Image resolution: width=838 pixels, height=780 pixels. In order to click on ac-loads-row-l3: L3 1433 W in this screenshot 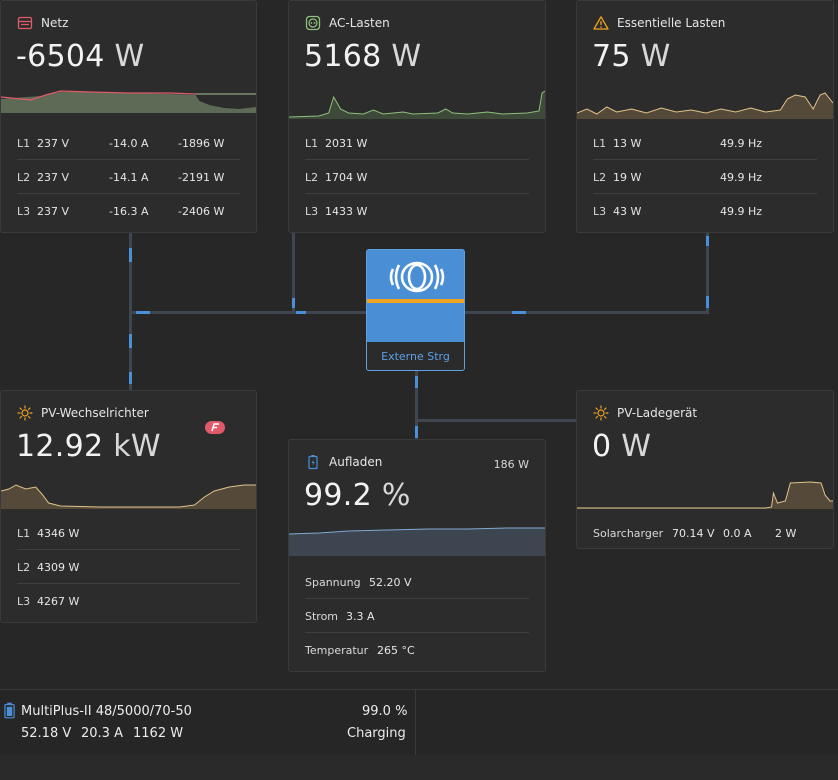, I will do `click(336, 211)`.